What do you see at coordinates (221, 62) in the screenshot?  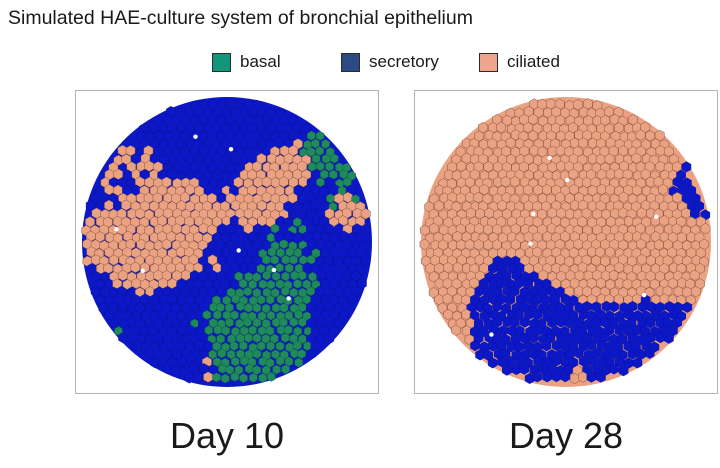 I see `legend-swatch-basal` at bounding box center [221, 62].